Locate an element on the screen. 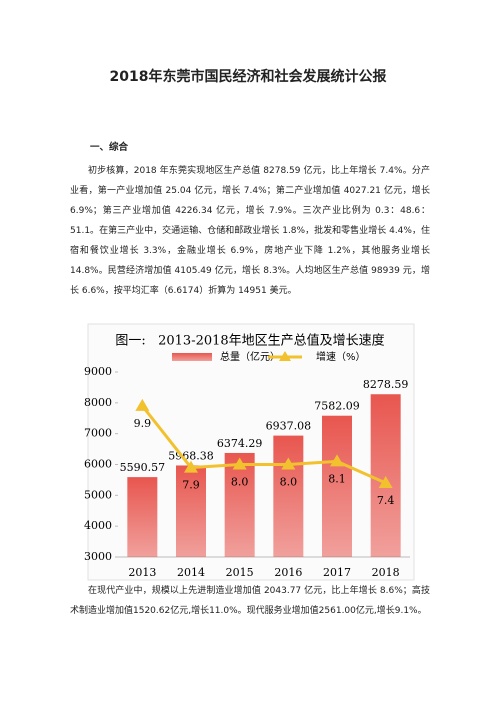  x-tick-label: 2018 is located at coordinates (386, 572).